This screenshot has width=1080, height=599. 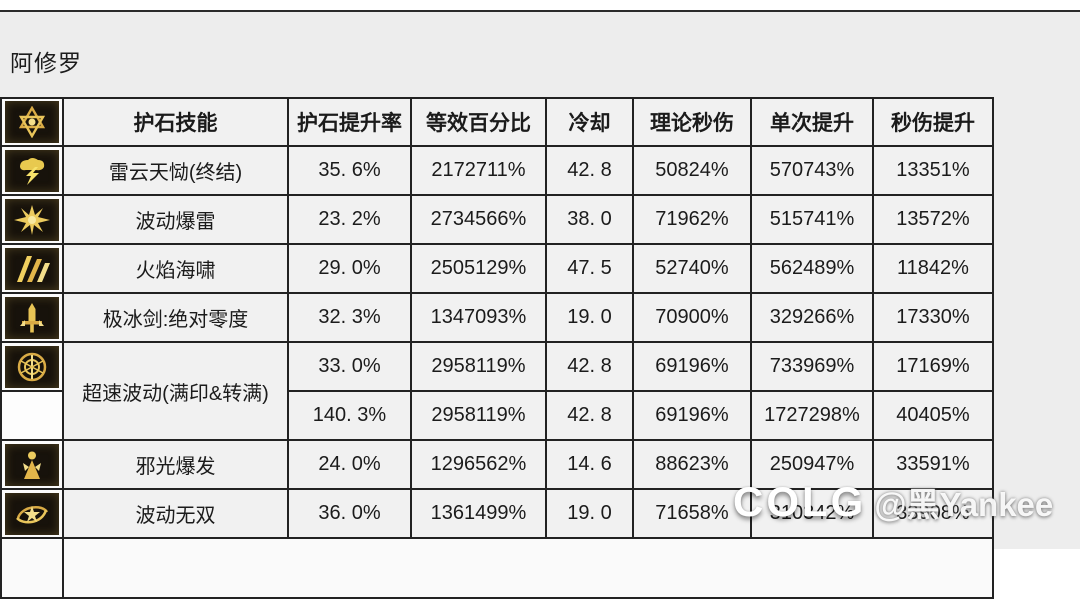 What do you see at coordinates (349, 268) in the screenshot?
I see `rate-value: 29. 0%` at bounding box center [349, 268].